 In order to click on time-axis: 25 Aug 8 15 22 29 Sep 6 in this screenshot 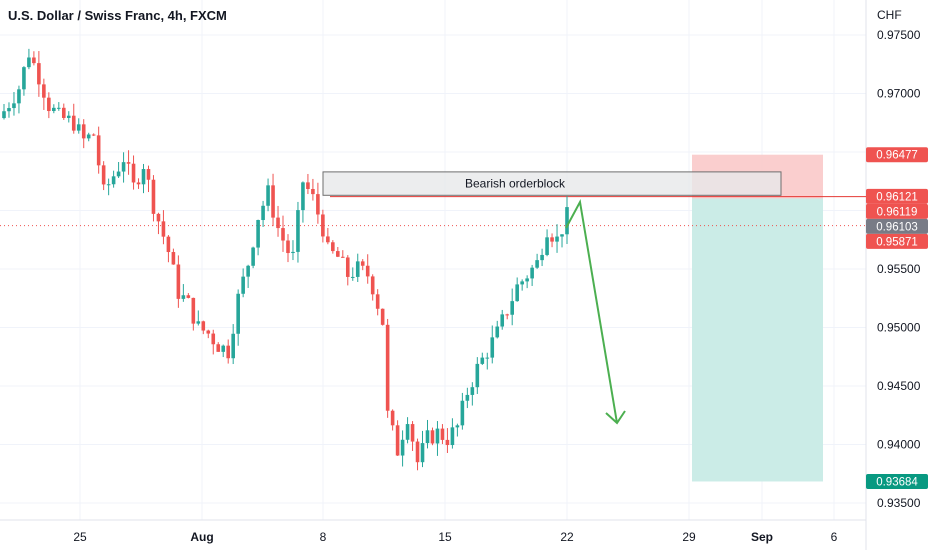, I will do `click(455, 537)`.